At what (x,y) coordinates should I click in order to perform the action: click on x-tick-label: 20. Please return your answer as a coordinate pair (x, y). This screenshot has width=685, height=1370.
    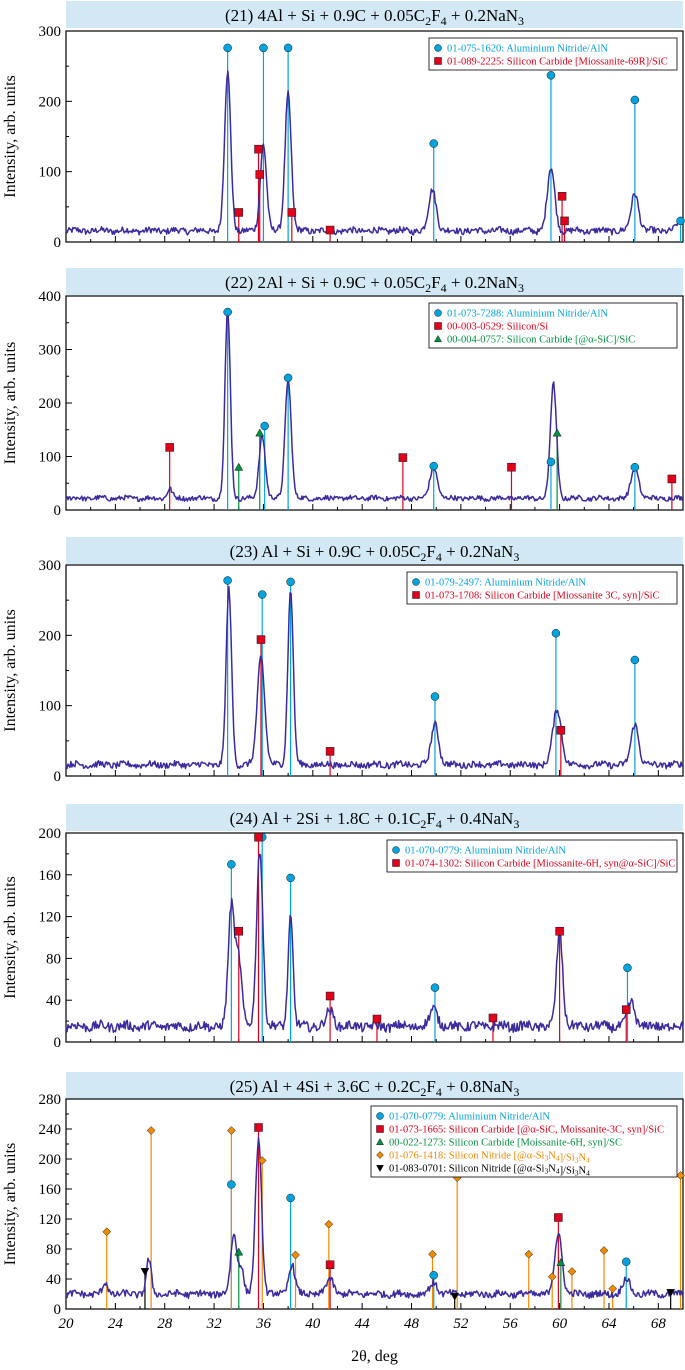
    Looking at the image, I should click on (67, 1324).